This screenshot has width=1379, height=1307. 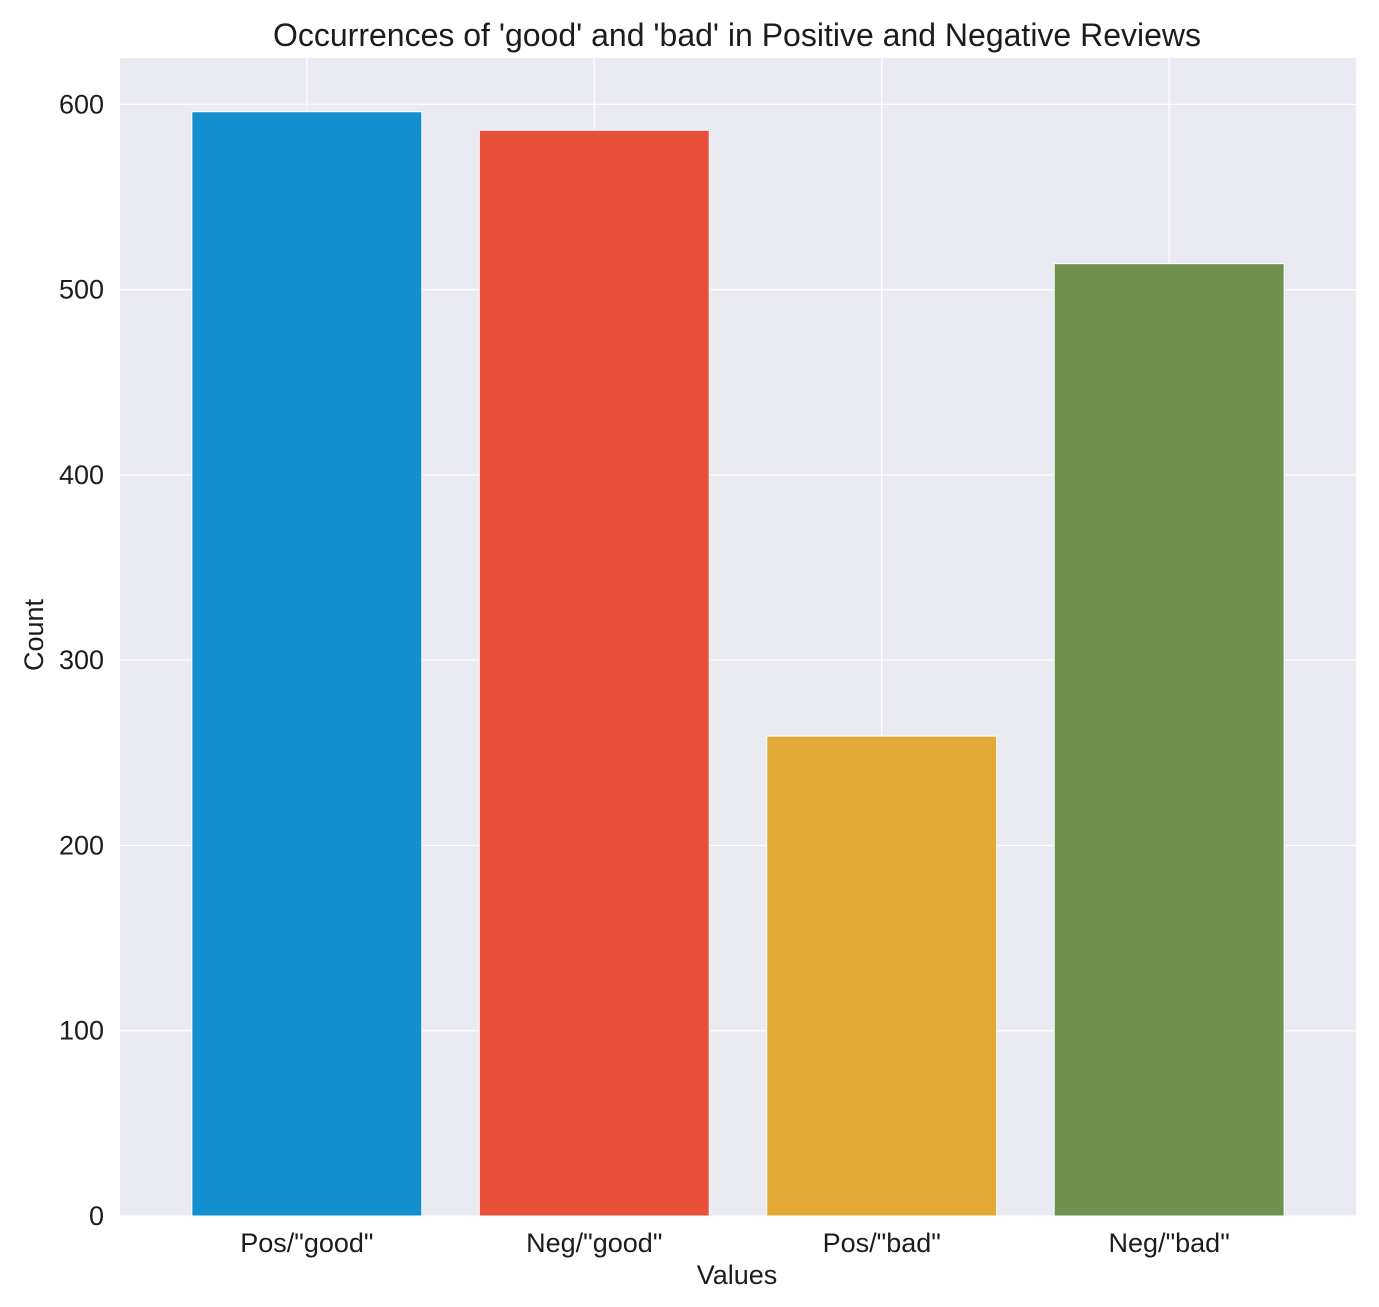 What do you see at coordinates (594, 1243) in the screenshot?
I see `x-tick-label: Neg/"good"` at bounding box center [594, 1243].